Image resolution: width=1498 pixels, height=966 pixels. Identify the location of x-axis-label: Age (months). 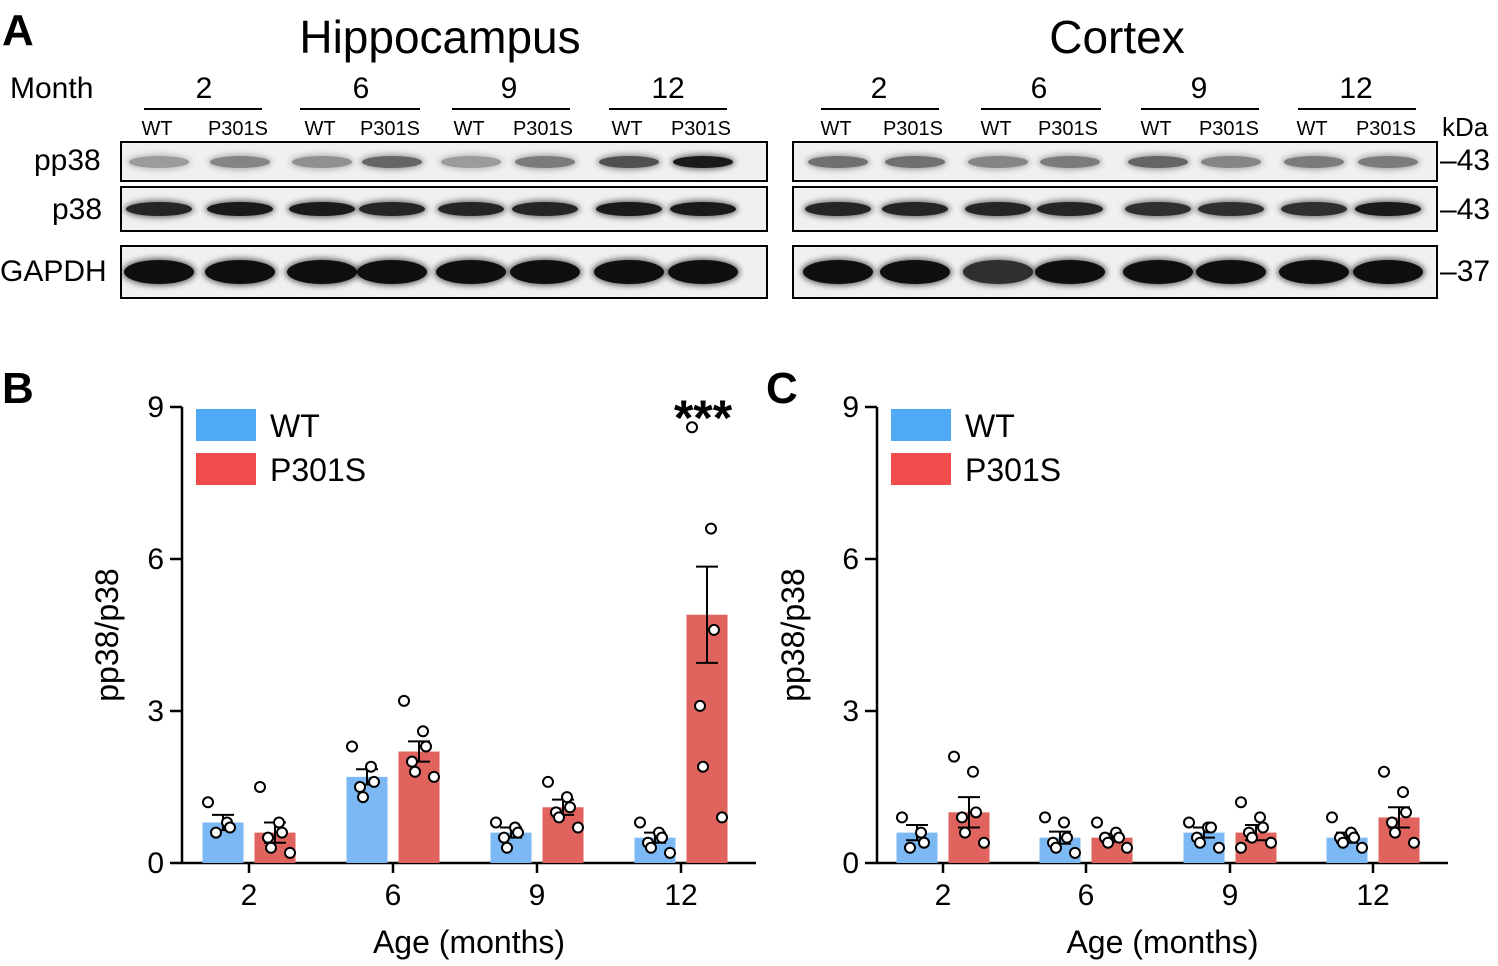
(469, 942).